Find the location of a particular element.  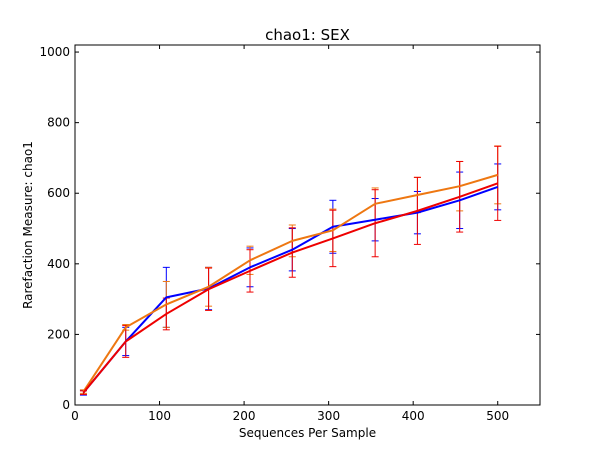

x-tick-label: 0 is located at coordinates (75, 416).